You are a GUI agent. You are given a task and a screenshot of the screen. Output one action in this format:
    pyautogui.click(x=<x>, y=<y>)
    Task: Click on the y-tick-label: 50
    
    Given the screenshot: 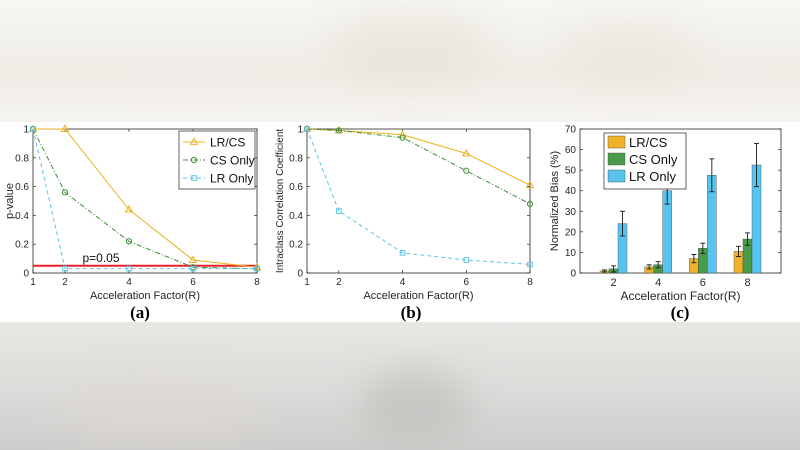 What is the action you would take?
    pyautogui.click(x=571, y=171)
    